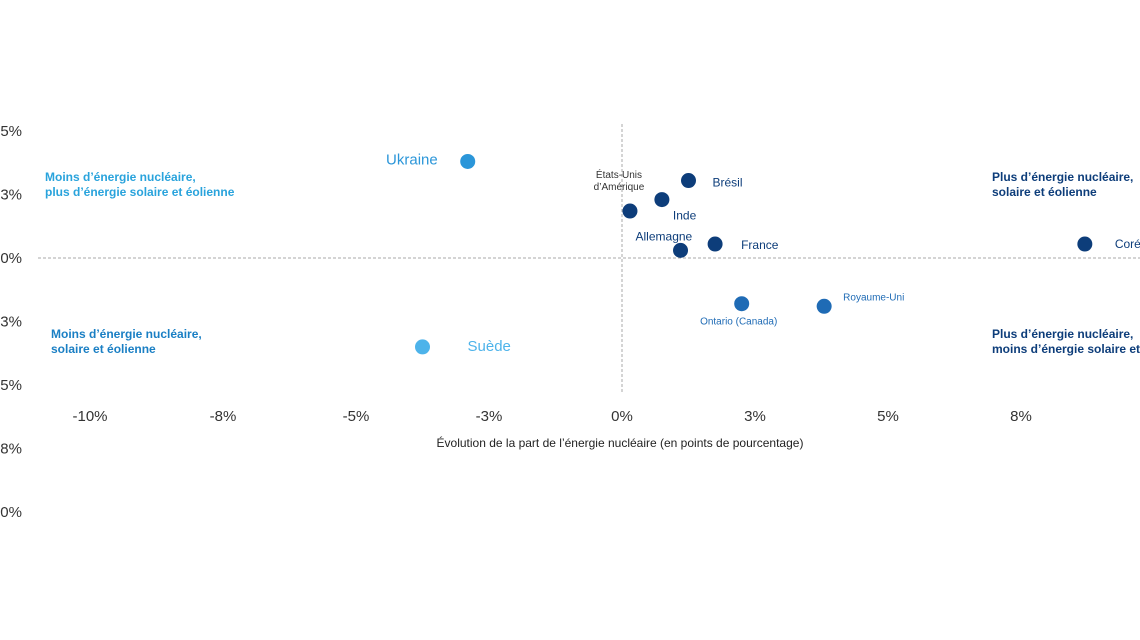  What do you see at coordinates (1085, 244) in the screenshot?
I see `point-coree` at bounding box center [1085, 244].